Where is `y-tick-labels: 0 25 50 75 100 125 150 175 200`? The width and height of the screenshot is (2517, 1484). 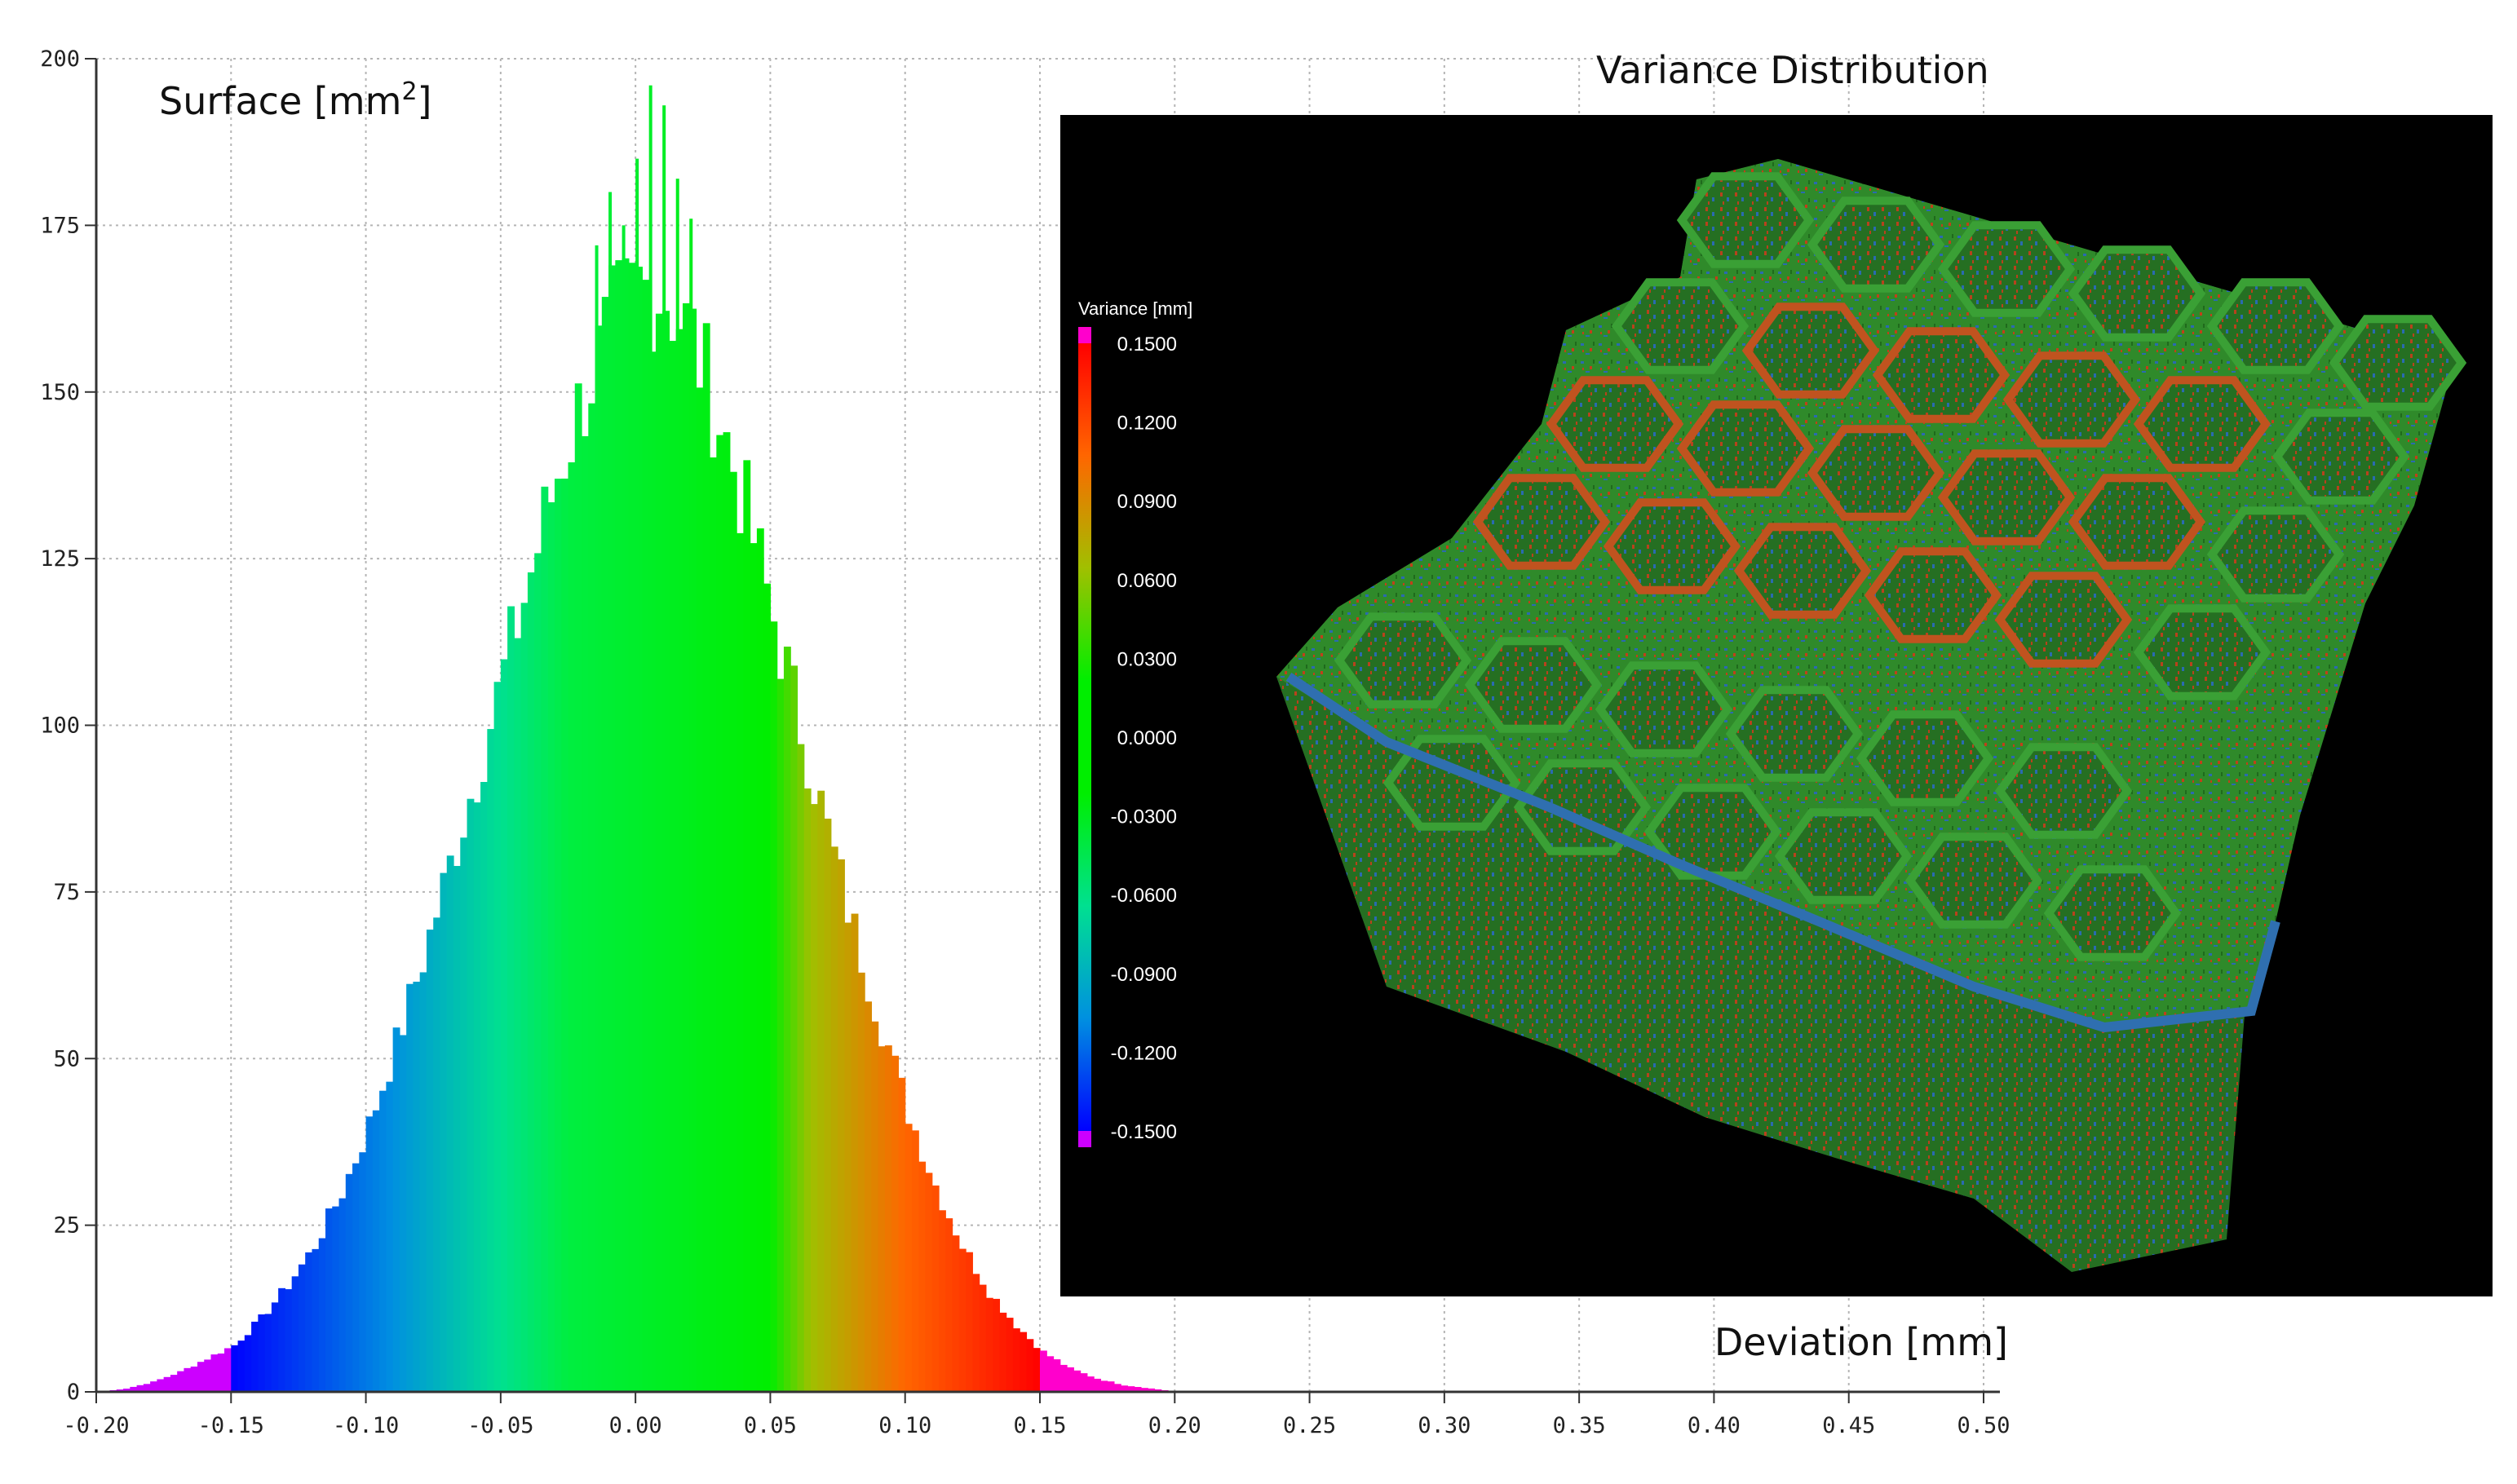
y-tick-labels: 0 25 50 75 100 125 150 175 200 is located at coordinates (60, 725).